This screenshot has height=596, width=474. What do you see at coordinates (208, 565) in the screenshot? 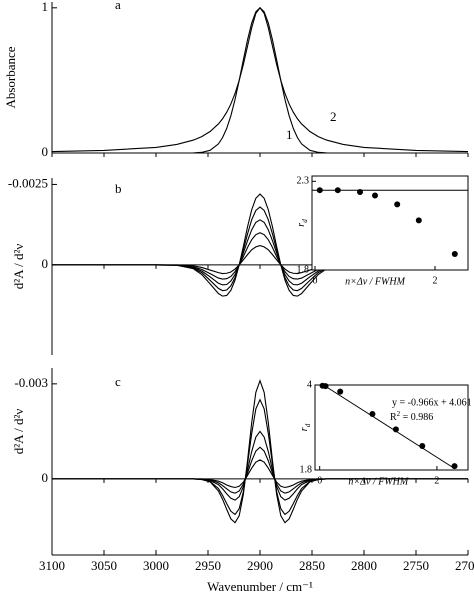
I see `x-tick-label: 2950` at bounding box center [208, 565].